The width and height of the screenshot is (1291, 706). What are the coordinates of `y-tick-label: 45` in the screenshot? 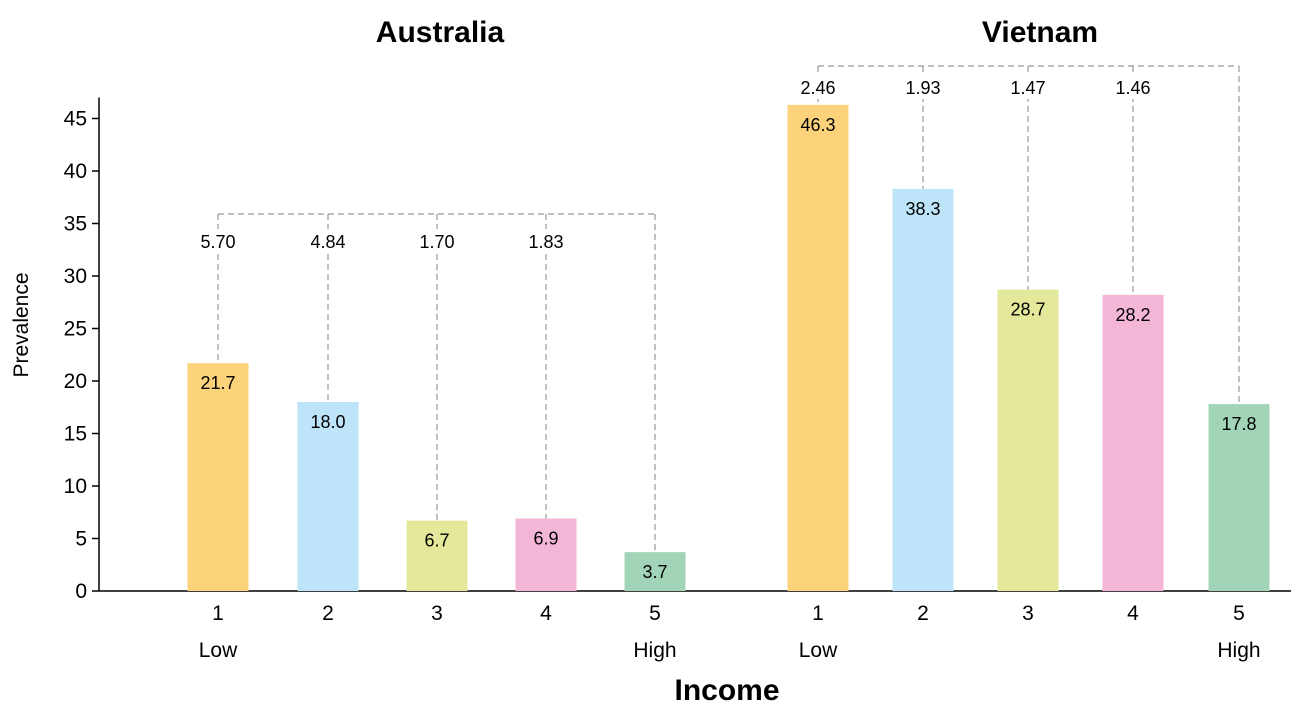 It's located at (75, 119).